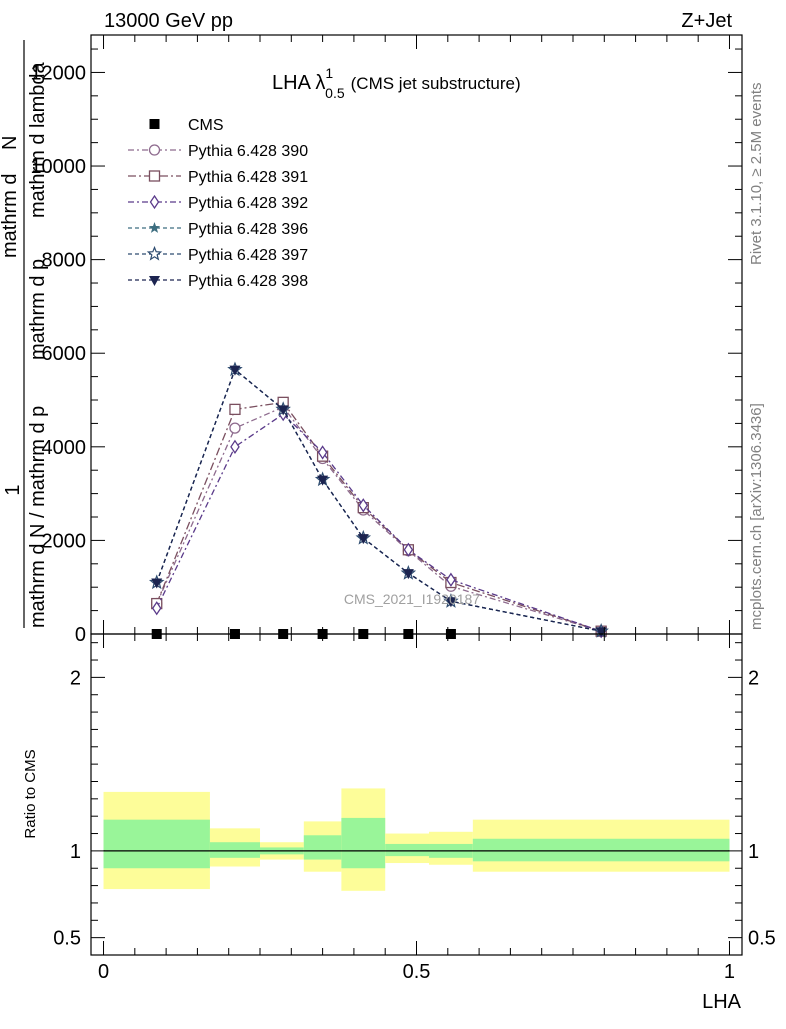  I want to click on ylabel-dN-dp: mathrm d N / mathrm d p, so click(38, 517).